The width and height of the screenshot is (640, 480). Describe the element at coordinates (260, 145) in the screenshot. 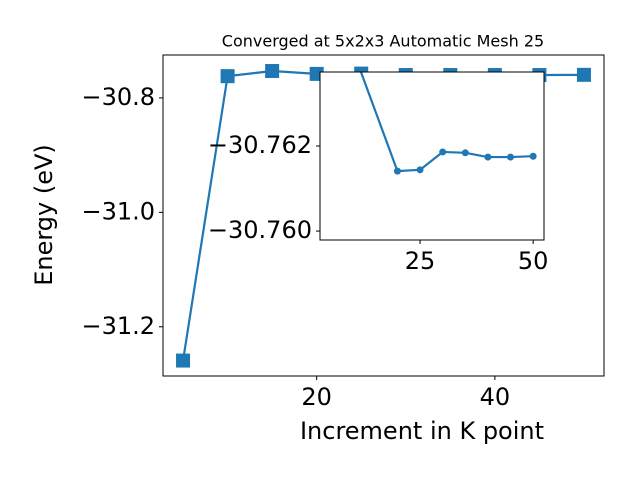

I see `y-tick-label: −30.762` at that location.